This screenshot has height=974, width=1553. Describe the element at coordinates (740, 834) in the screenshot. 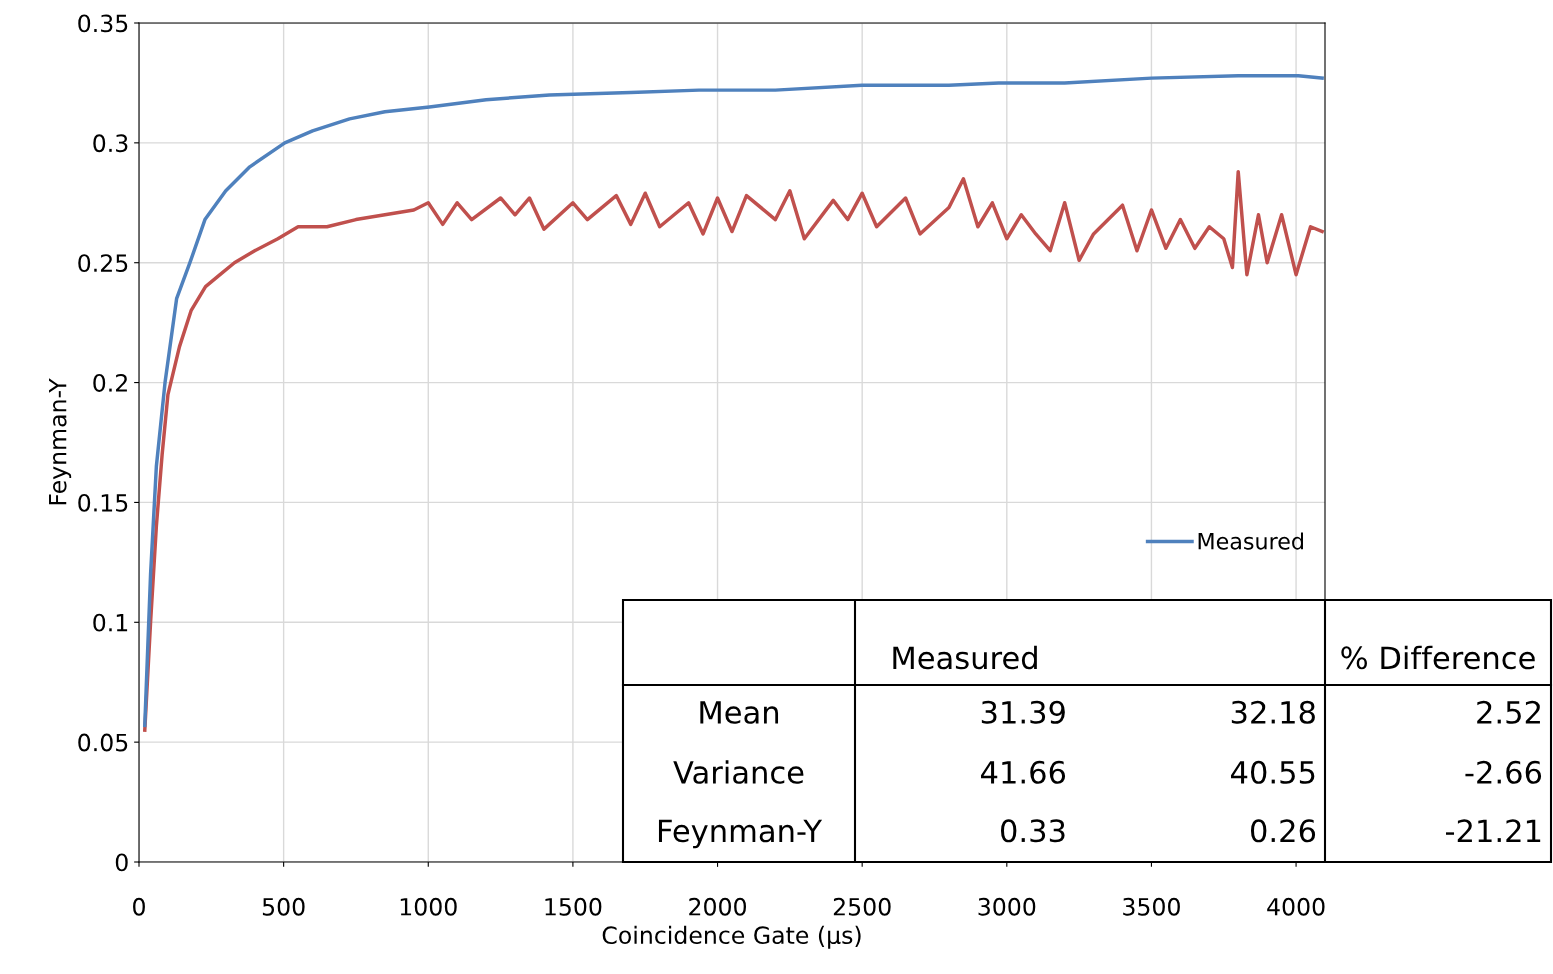

I see `annotation: Feynman-Y` at that location.